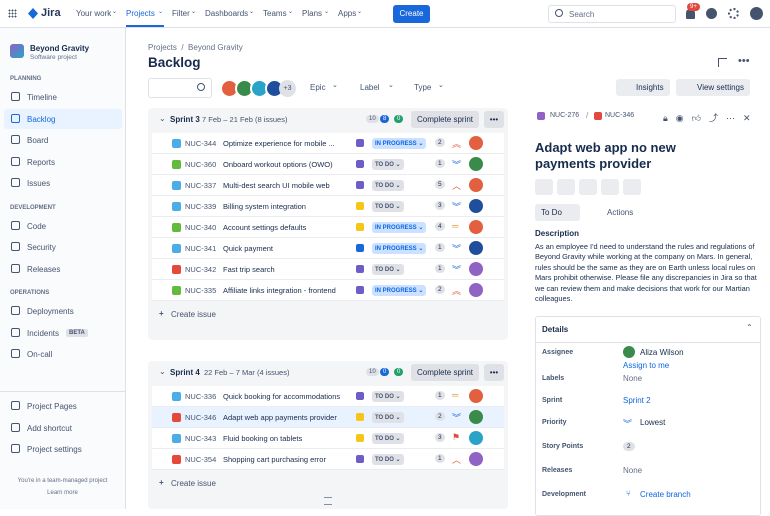 The image size is (770, 516). Describe the element at coordinates (43, 333) in the screenshot. I see `side-item: Incidents` at that location.